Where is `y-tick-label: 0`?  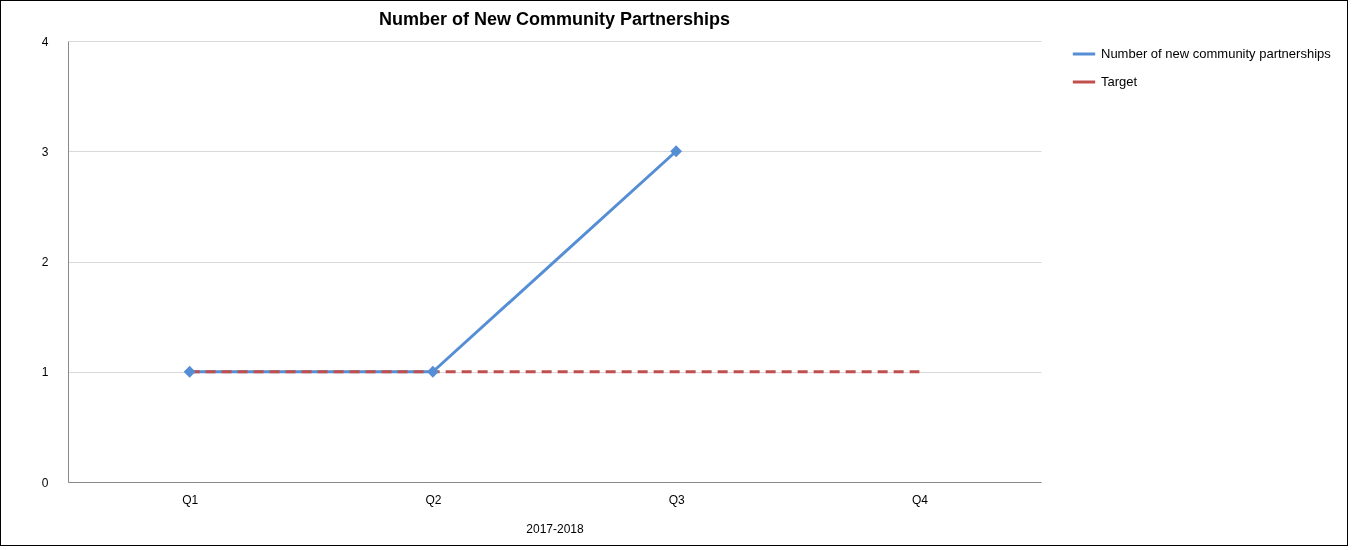 y-tick-label: 0 is located at coordinates (45, 482).